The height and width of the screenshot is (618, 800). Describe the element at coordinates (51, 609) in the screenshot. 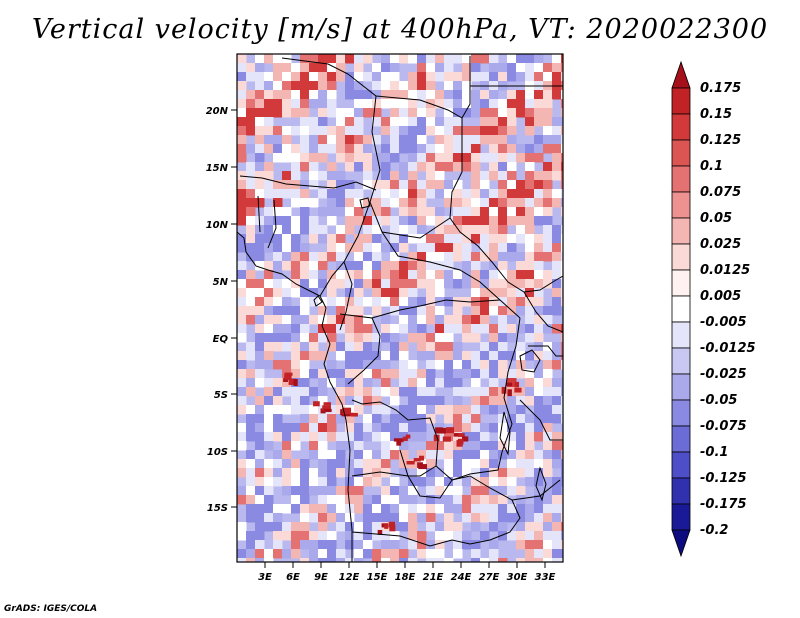

I see `grads-credit: GrADS: IGES/COLA` at that location.